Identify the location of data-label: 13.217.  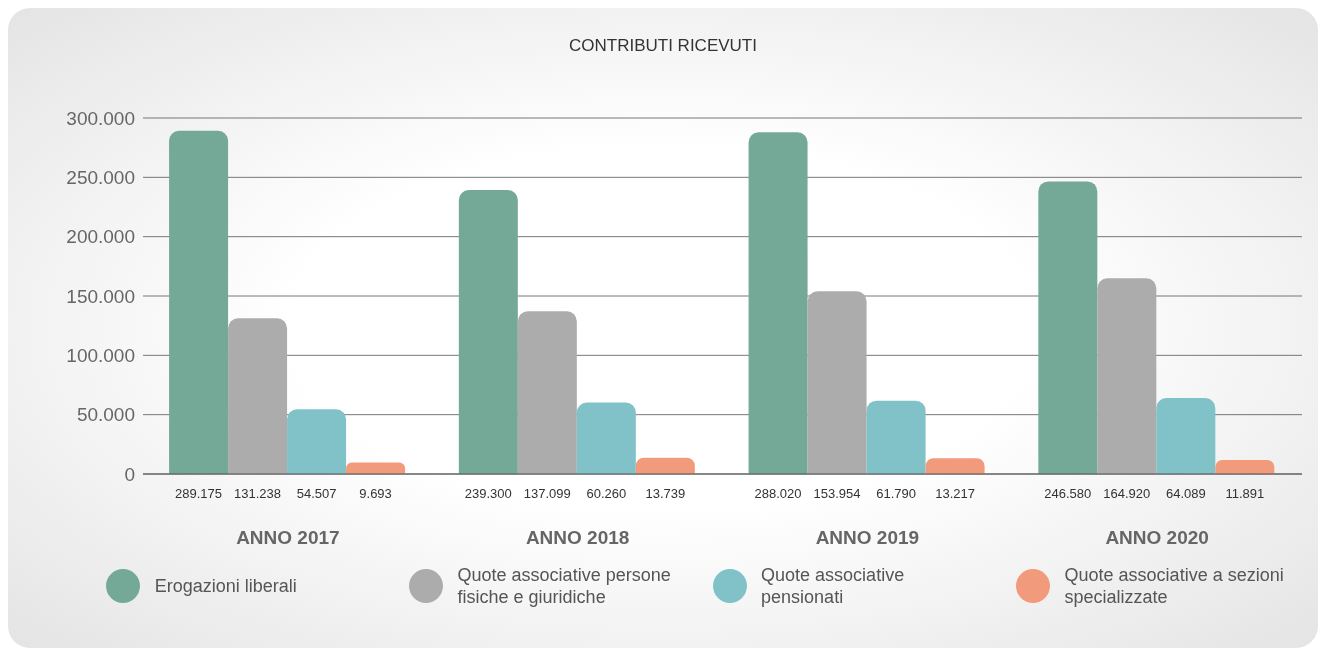
(955, 493).